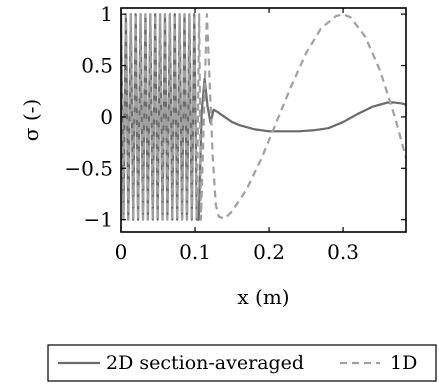 The height and width of the screenshot is (388, 439). What do you see at coordinates (195, 252) in the screenshot?
I see `x-tick-label: 0.1` at bounding box center [195, 252].